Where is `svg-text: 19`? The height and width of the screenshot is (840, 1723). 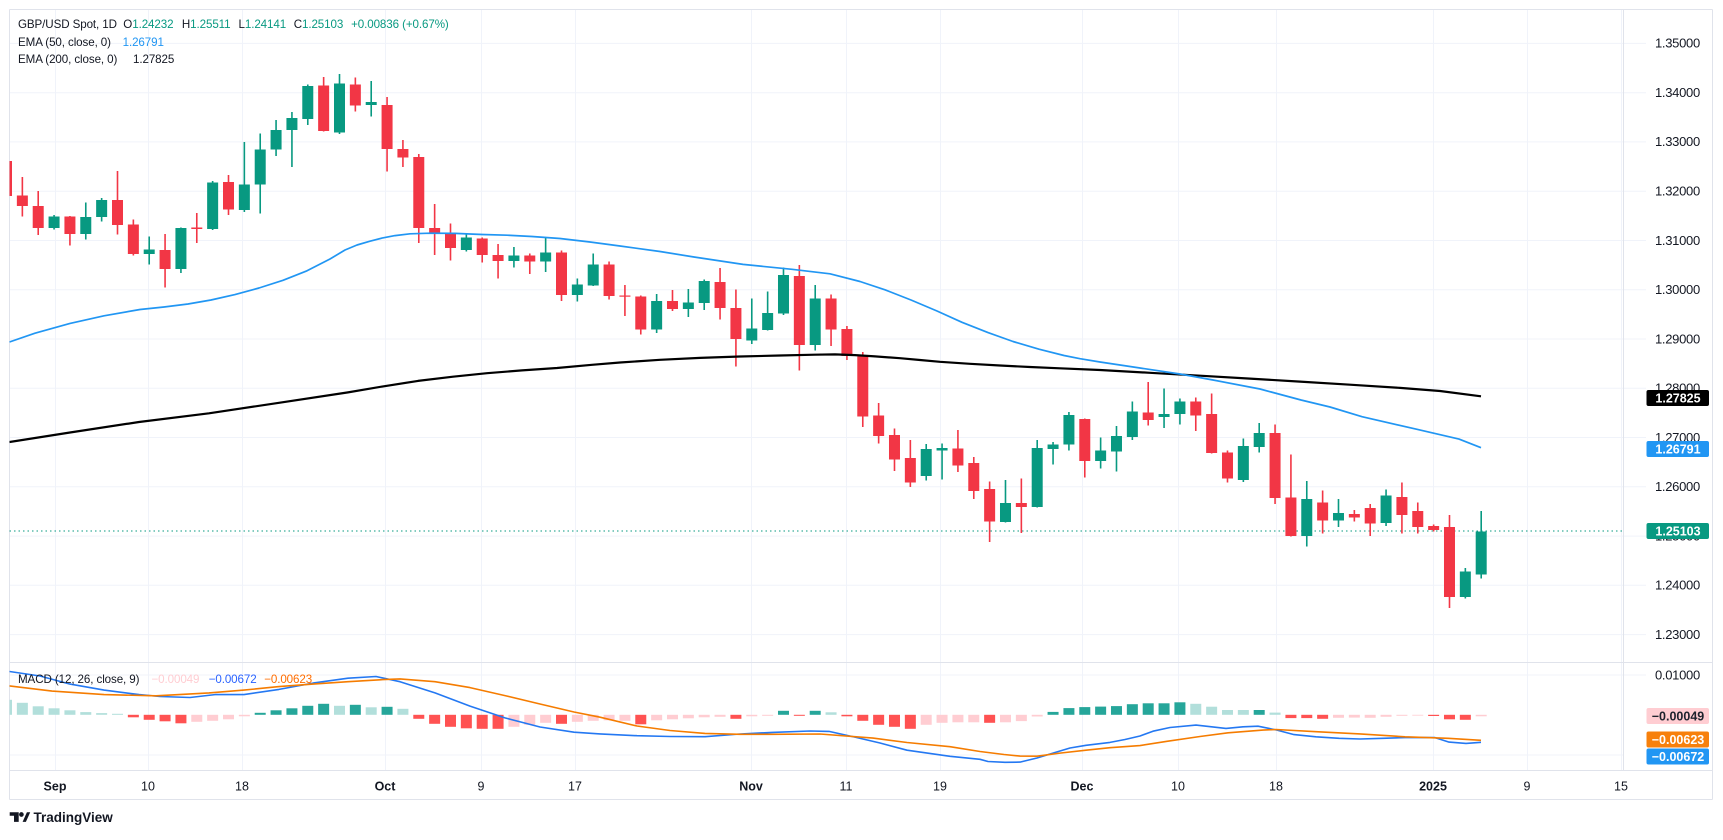 svg-text: 19 is located at coordinates (940, 787).